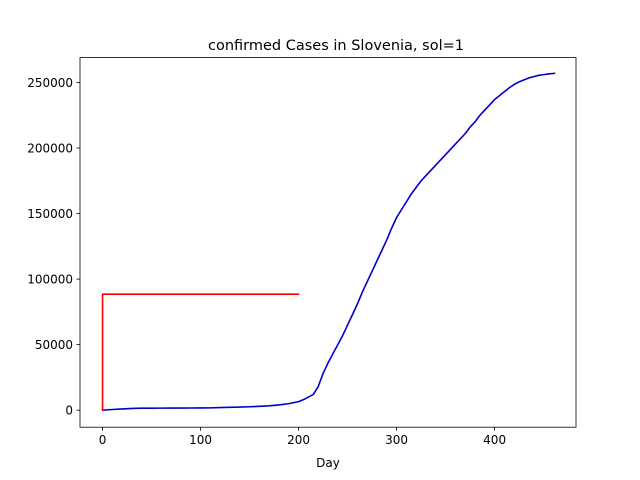  What do you see at coordinates (298, 440) in the screenshot?
I see `x-tick-label: 200` at bounding box center [298, 440].